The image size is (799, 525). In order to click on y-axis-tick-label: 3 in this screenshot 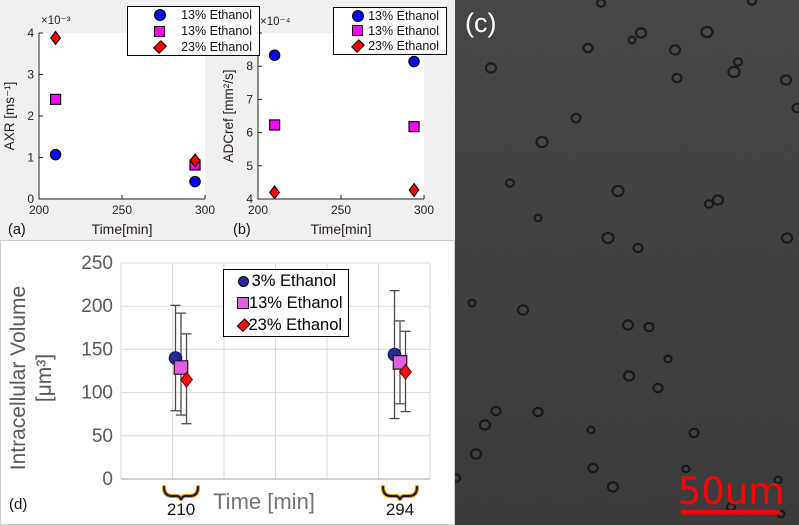, I will do `click(30, 75)`.